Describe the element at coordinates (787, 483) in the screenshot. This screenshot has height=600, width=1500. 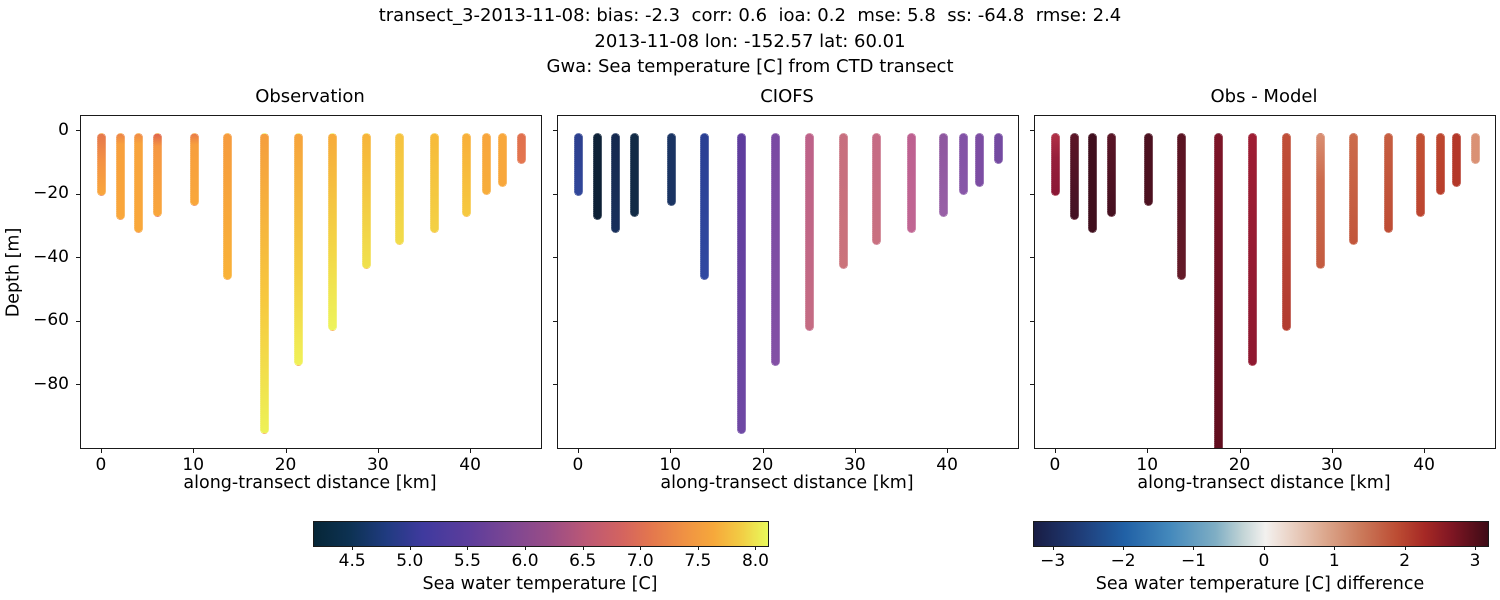
I see `x-axis-label-ciofs: along-transect distance [km]` at that location.